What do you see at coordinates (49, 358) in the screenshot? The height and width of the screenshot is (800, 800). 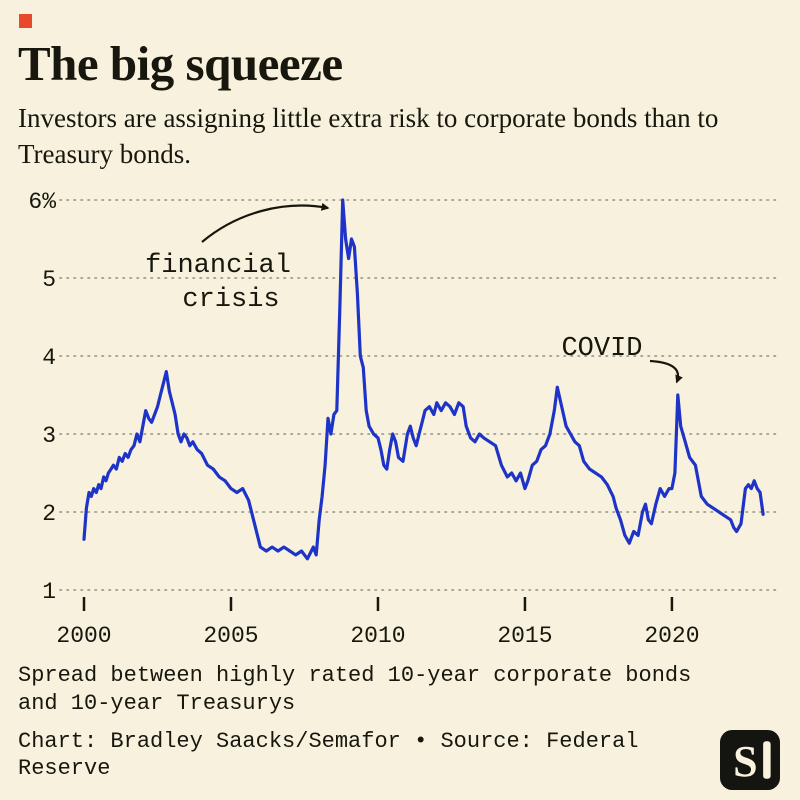 I see `y-axis-label-4: 4` at bounding box center [49, 358].